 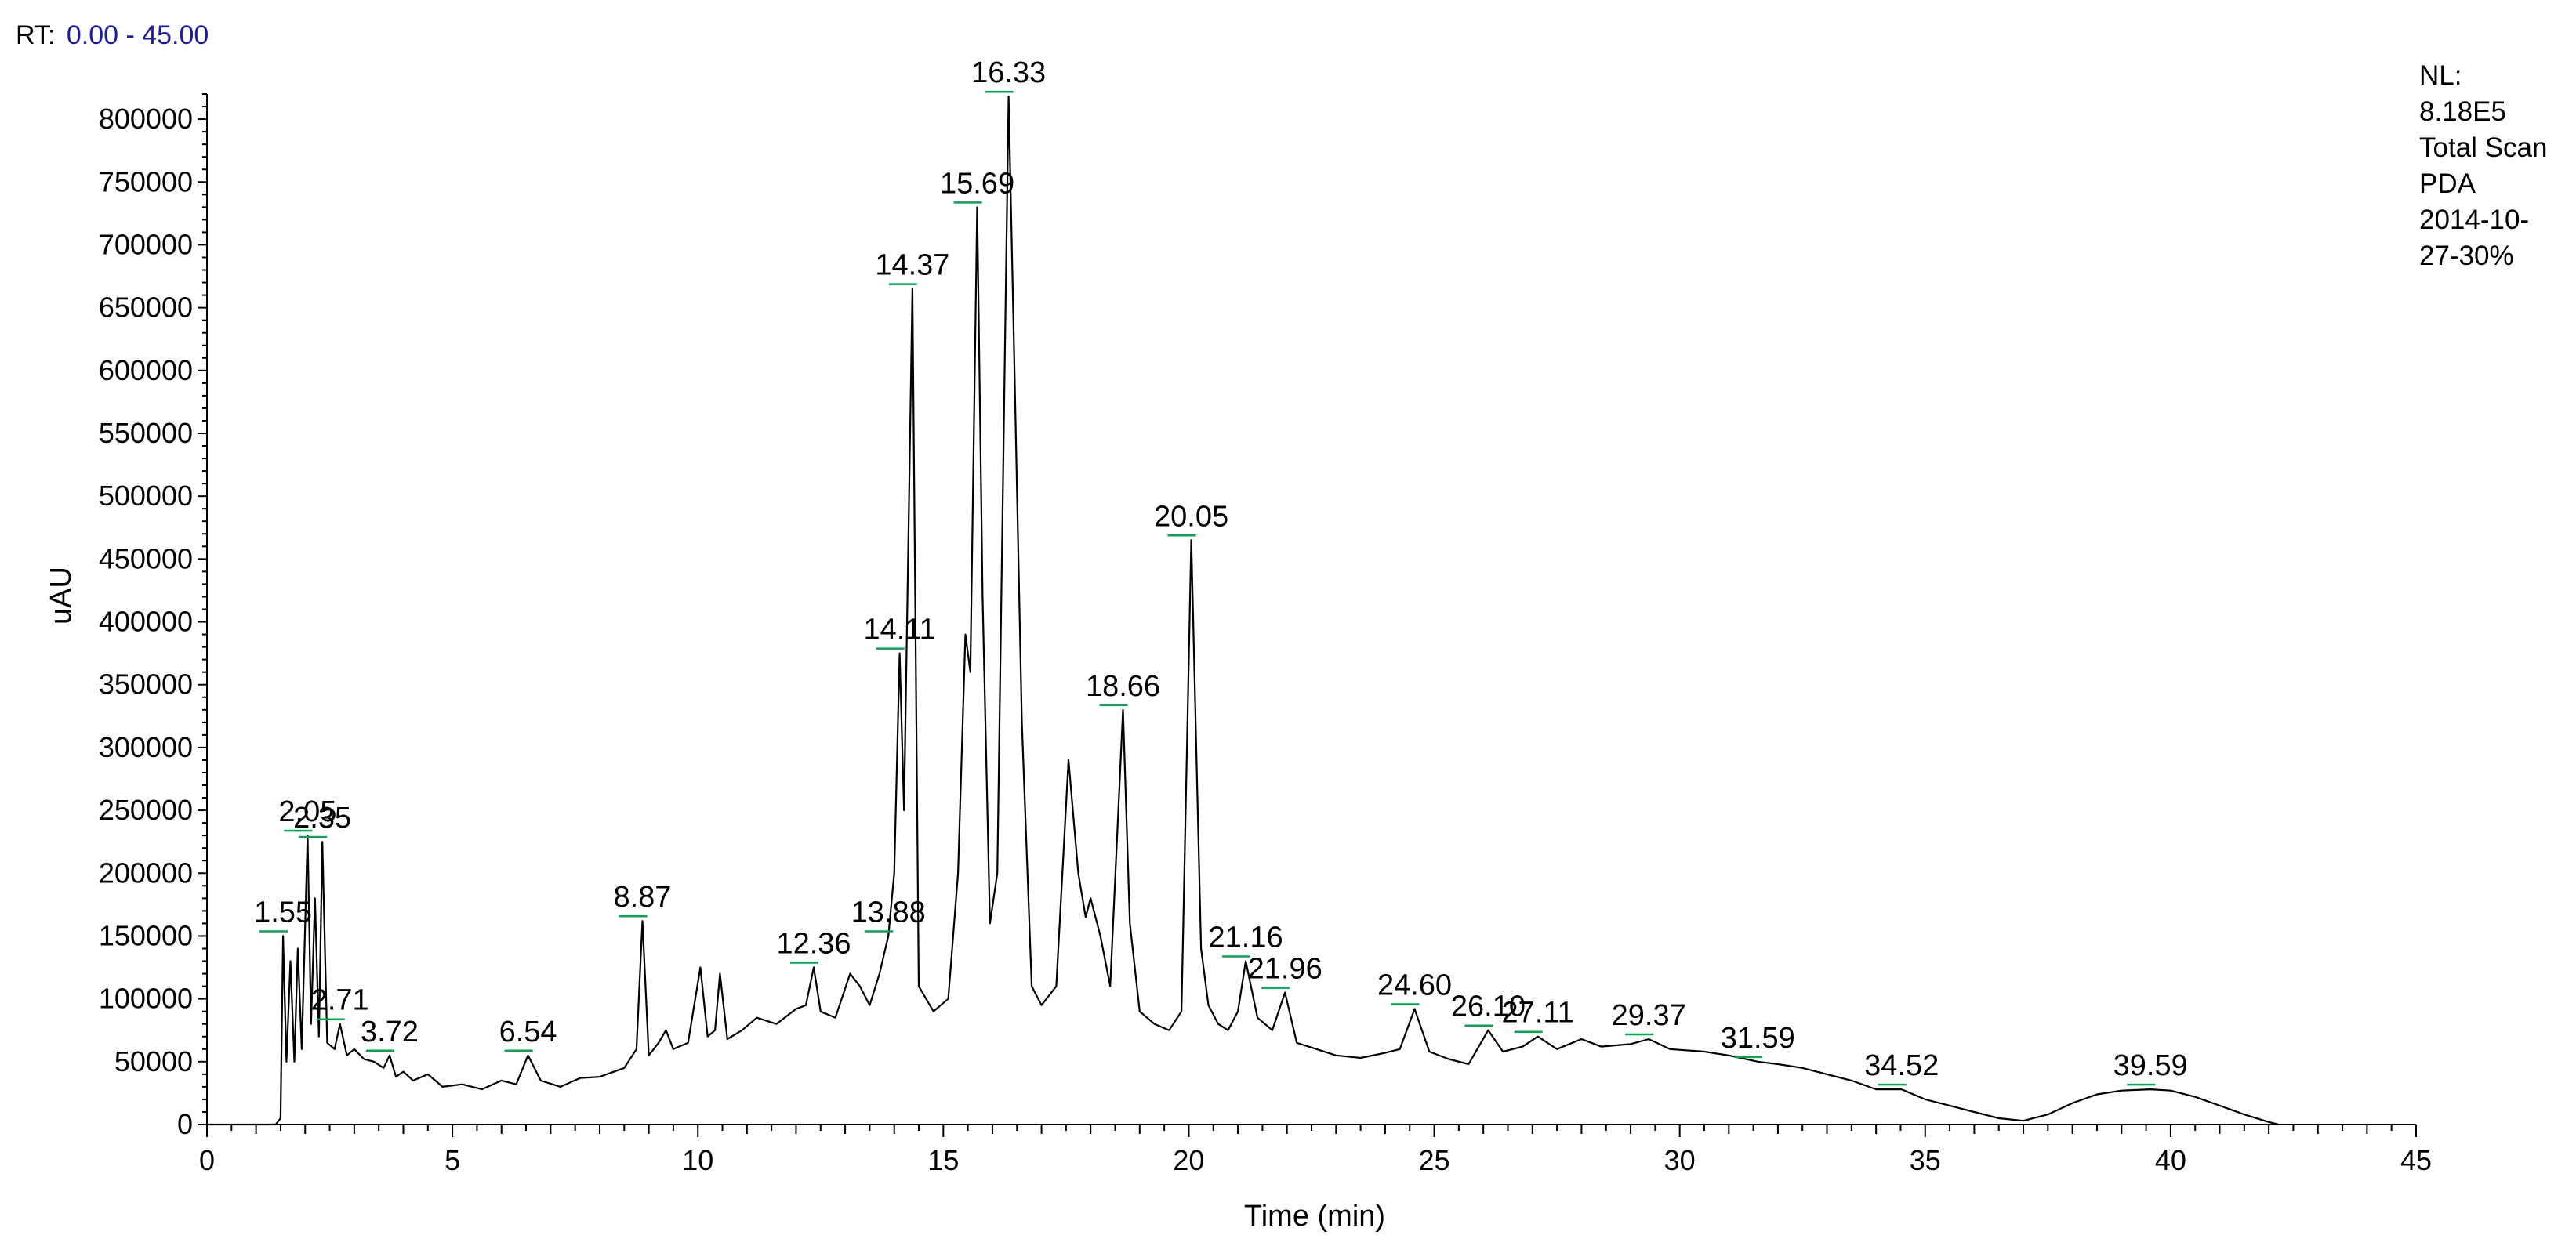 What do you see at coordinates (1415, 985) in the screenshot?
I see `peak-label: 24.60` at bounding box center [1415, 985].